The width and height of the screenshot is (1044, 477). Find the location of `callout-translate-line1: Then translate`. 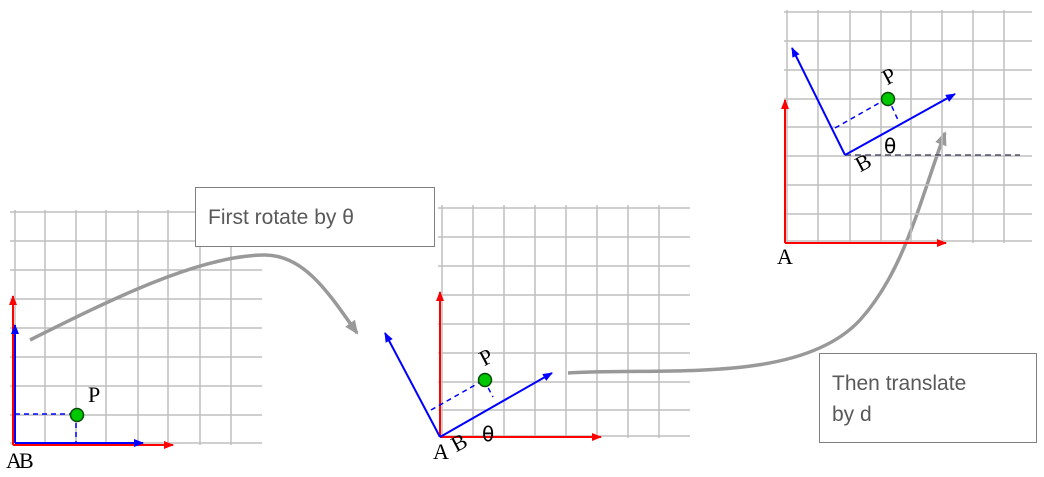

callout-translate-line1: Then translate is located at coordinates (899, 383).